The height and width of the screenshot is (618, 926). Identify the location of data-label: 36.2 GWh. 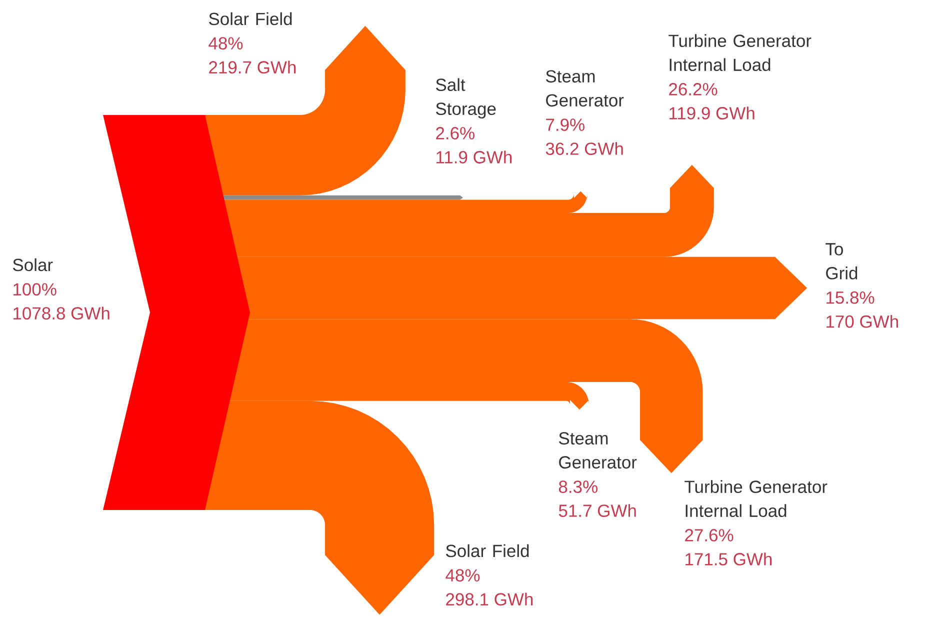
(584, 148).